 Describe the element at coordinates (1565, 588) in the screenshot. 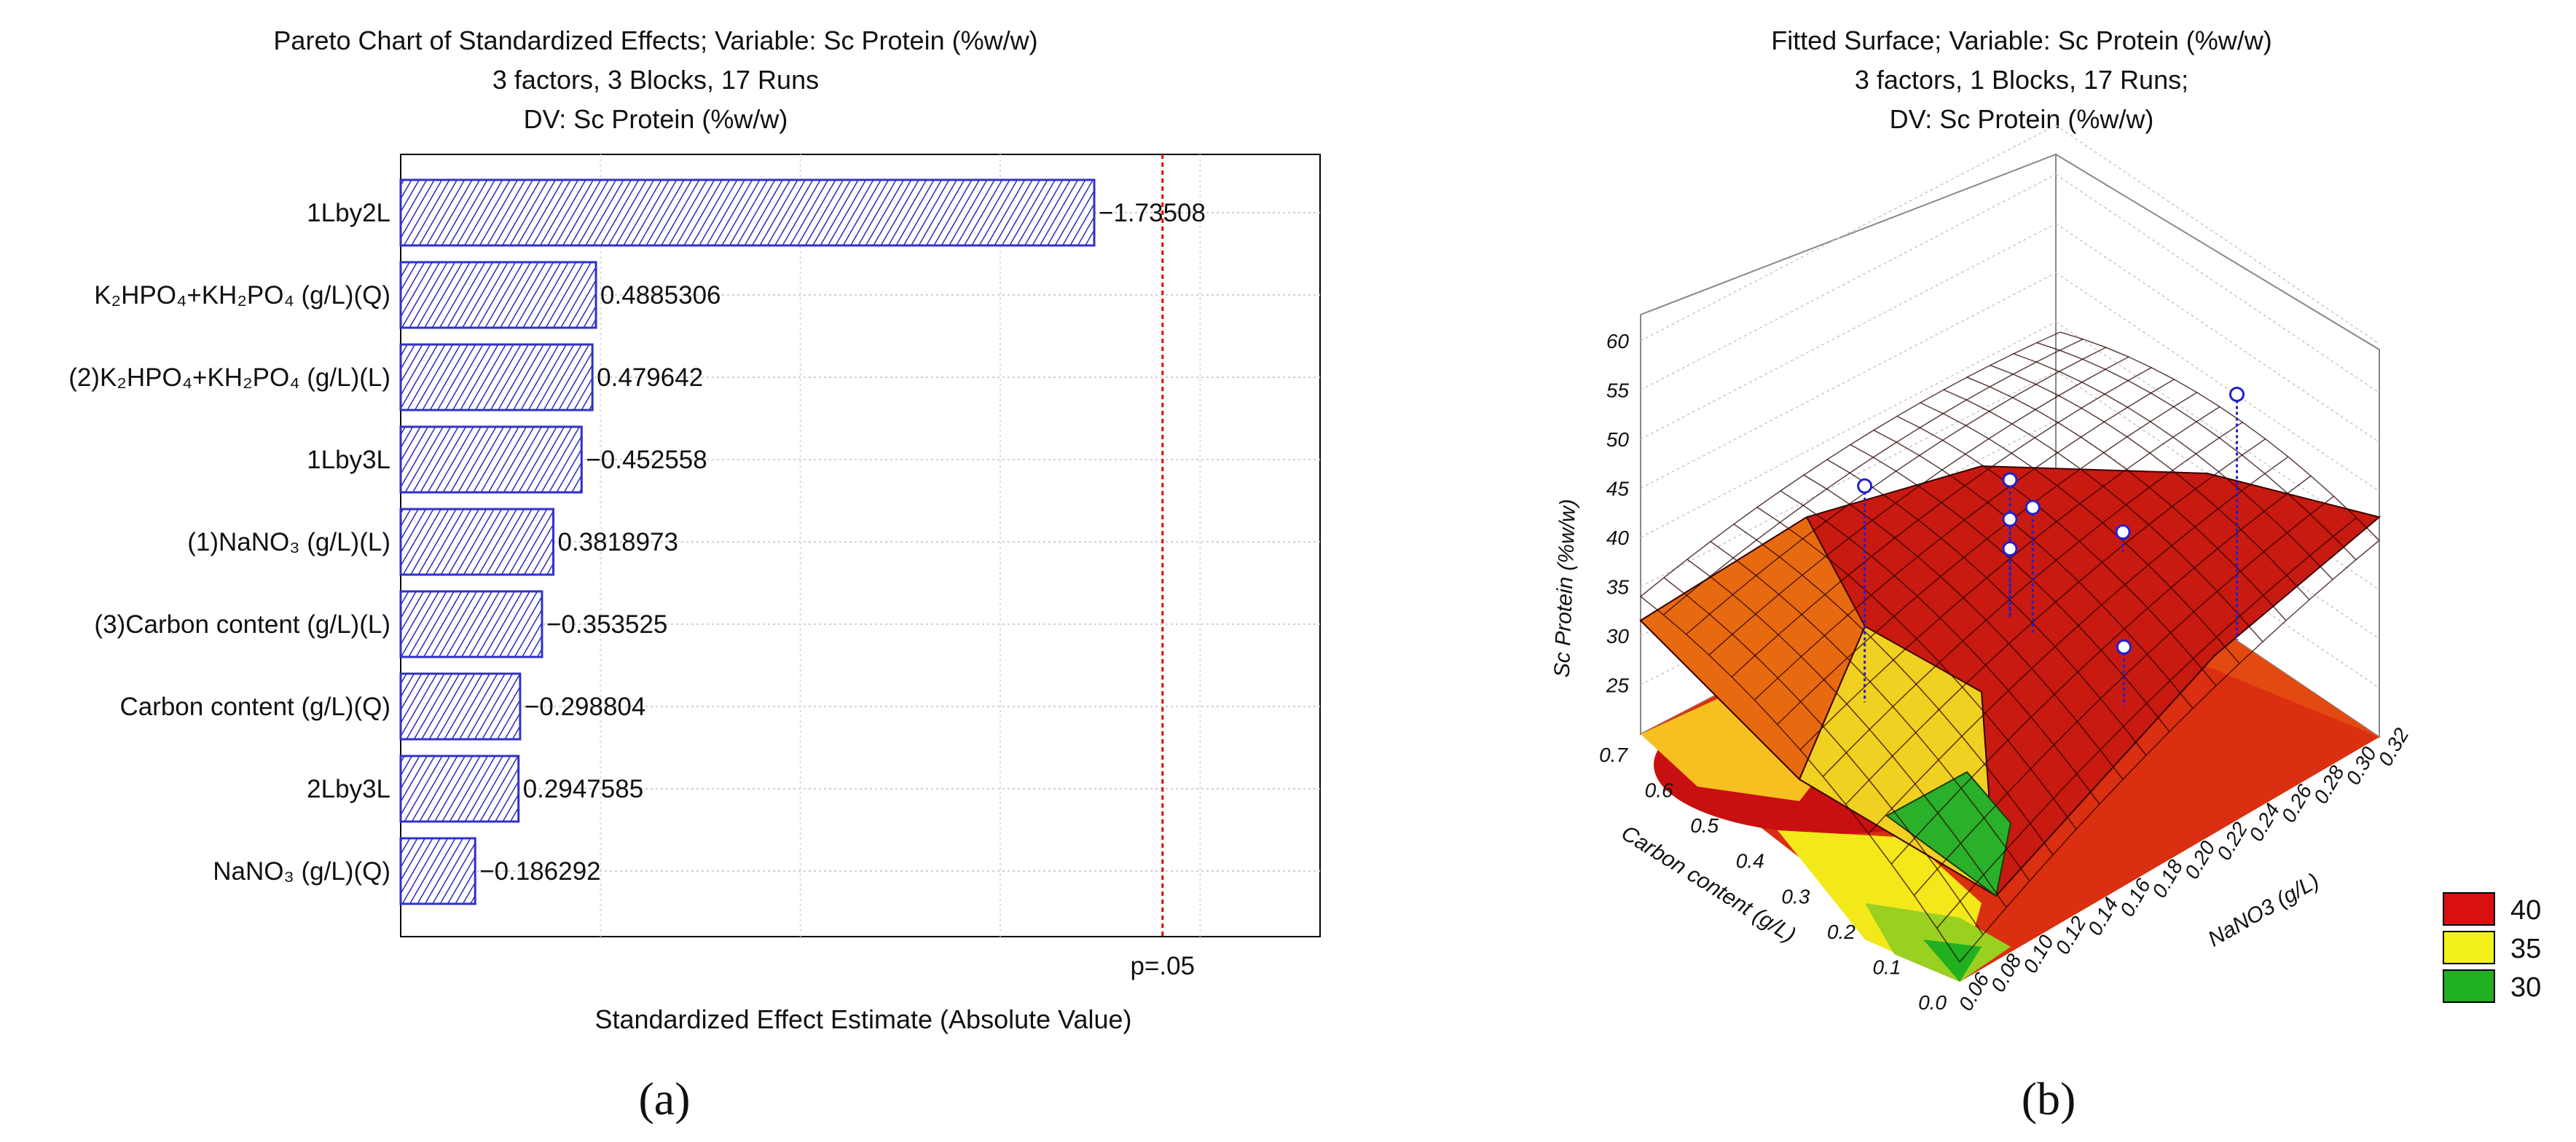

I see `z-axis-label: Sc Protein (%w/w)` at that location.